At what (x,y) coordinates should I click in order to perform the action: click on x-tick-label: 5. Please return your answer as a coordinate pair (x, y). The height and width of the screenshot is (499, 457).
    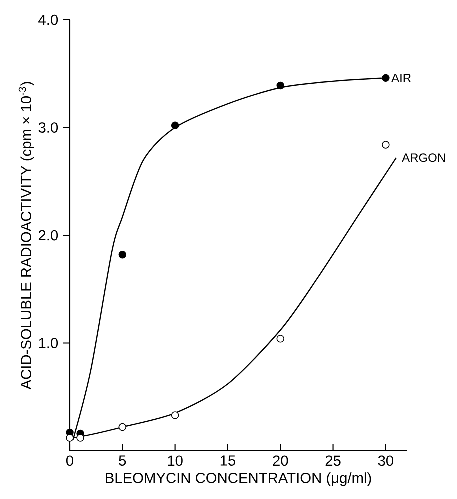
    Looking at the image, I should click on (122, 461).